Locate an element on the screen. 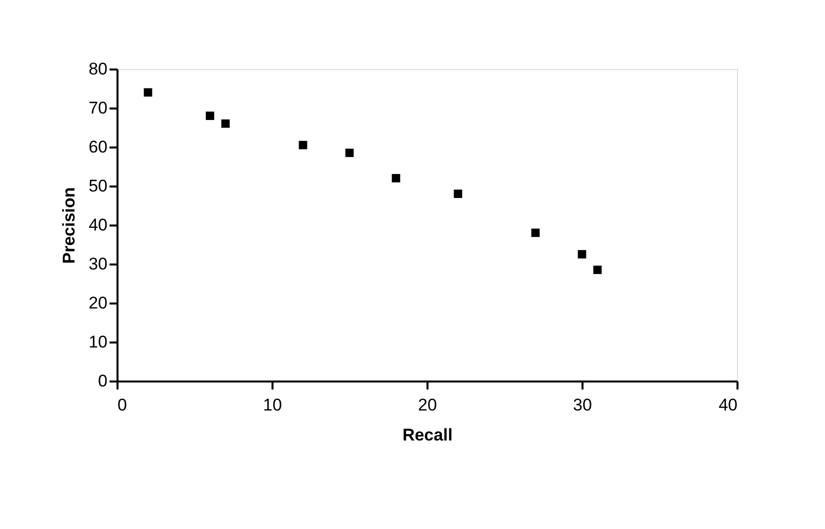 Image resolution: width=825 pixels, height=529 pixels. x-axis-title: Recall is located at coordinates (427, 435).